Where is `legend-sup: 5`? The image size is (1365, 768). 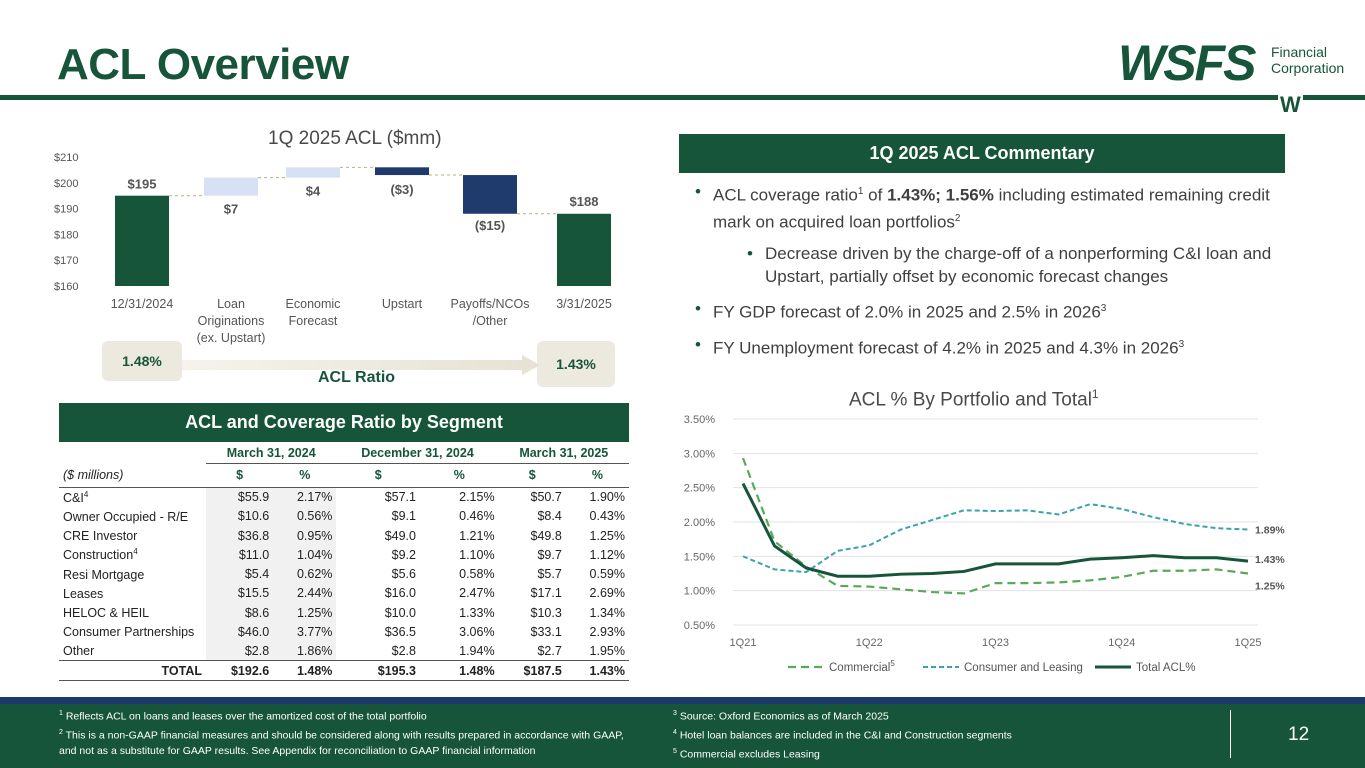 legend-sup: 5 is located at coordinates (892, 663).